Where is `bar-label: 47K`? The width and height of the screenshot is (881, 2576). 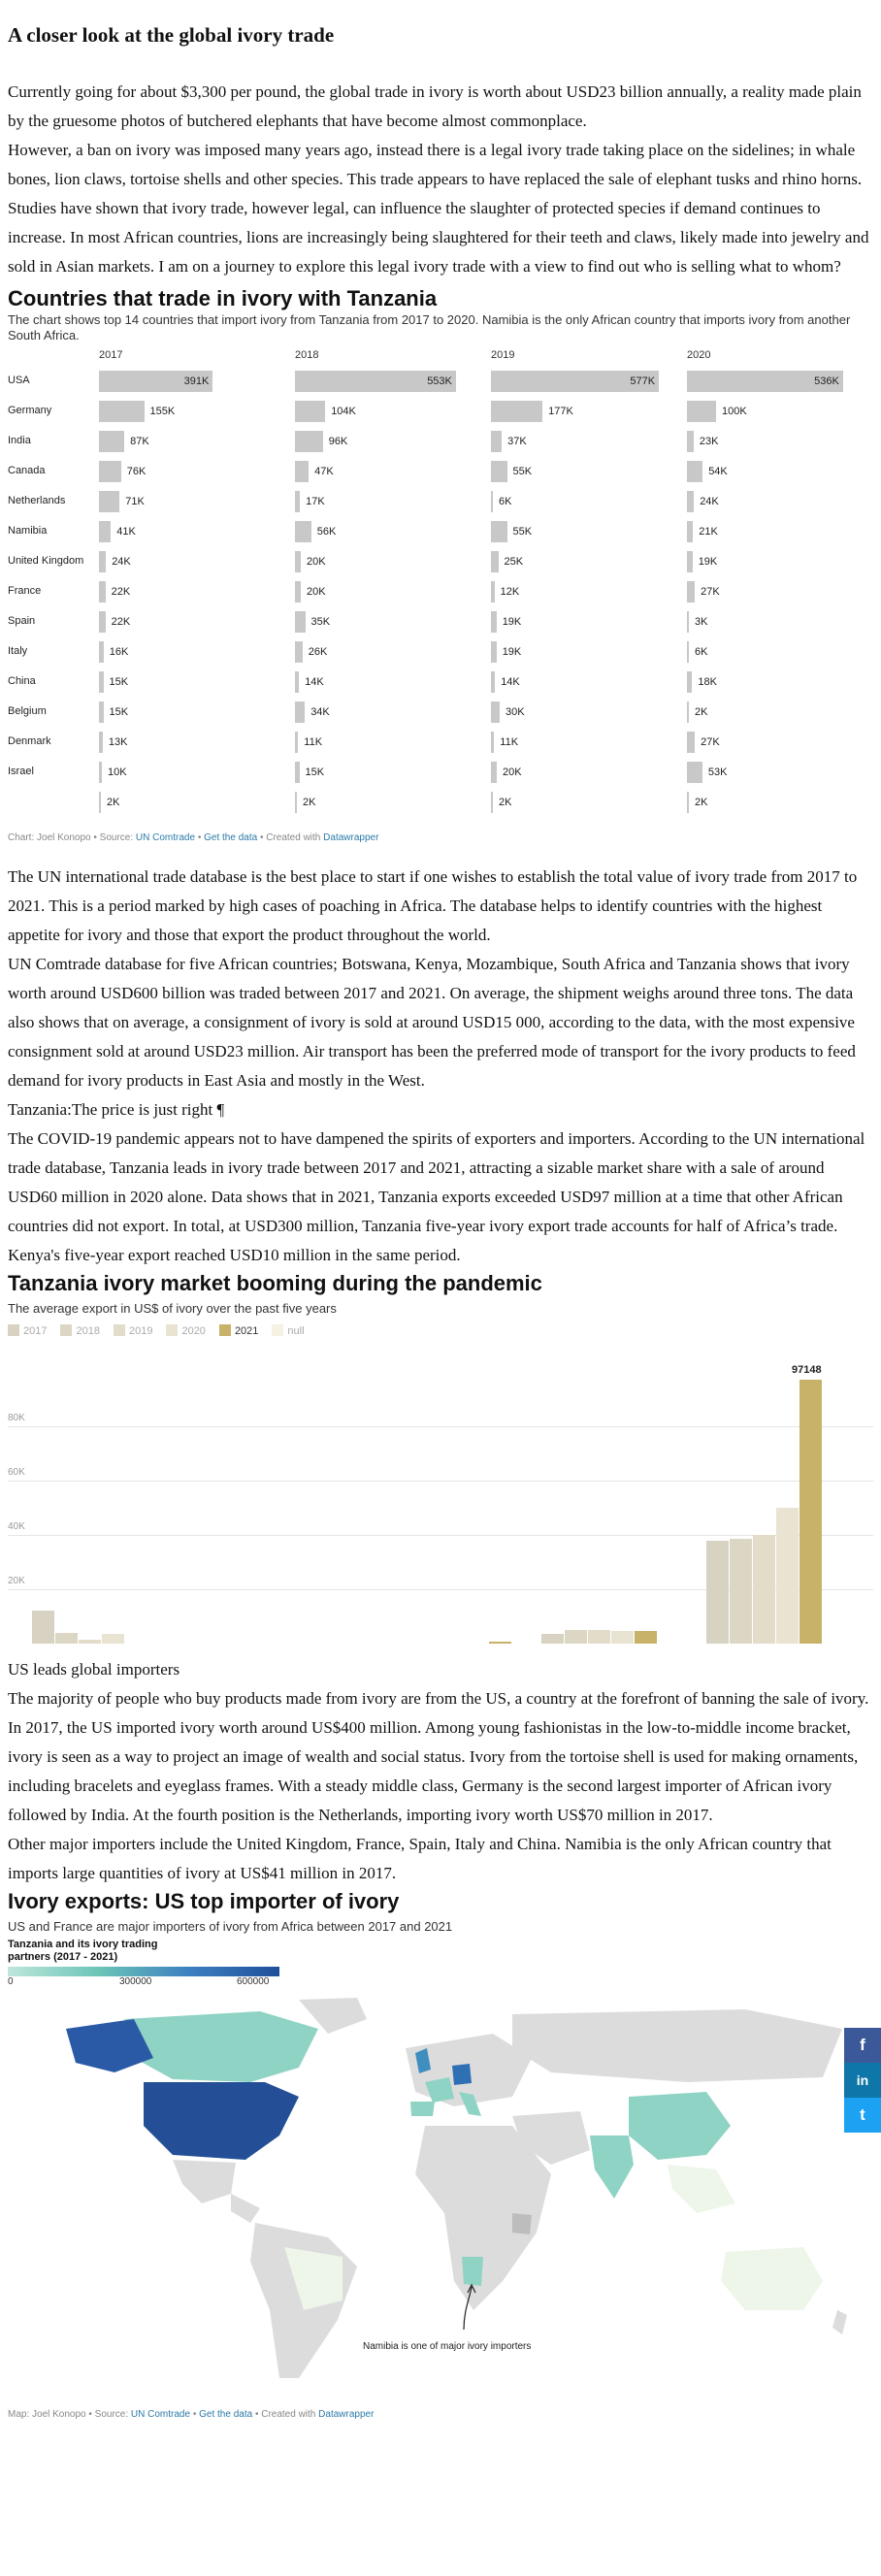 bar-label: 47K is located at coordinates (324, 471).